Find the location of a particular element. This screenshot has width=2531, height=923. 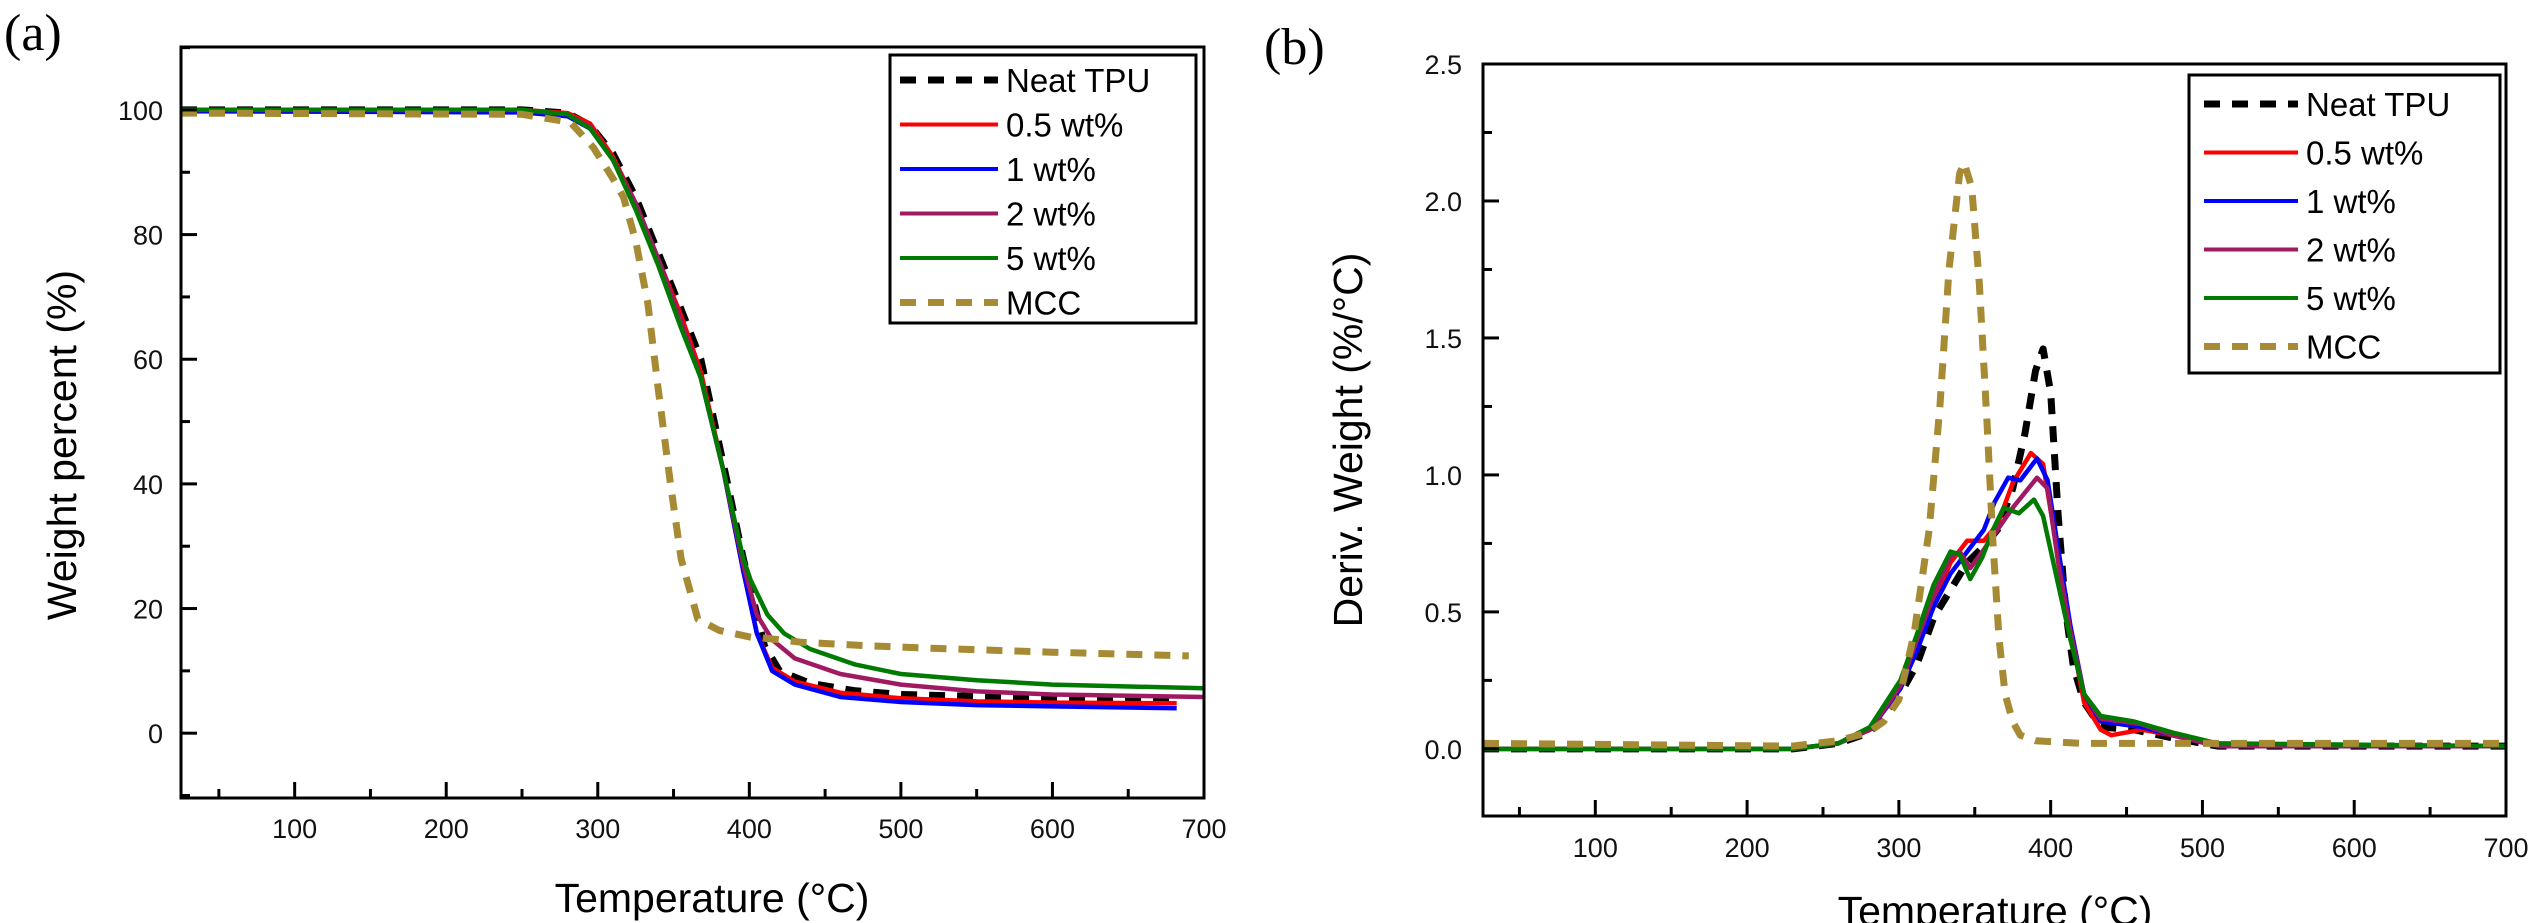

y-tick-label: 80 is located at coordinates (148, 236).